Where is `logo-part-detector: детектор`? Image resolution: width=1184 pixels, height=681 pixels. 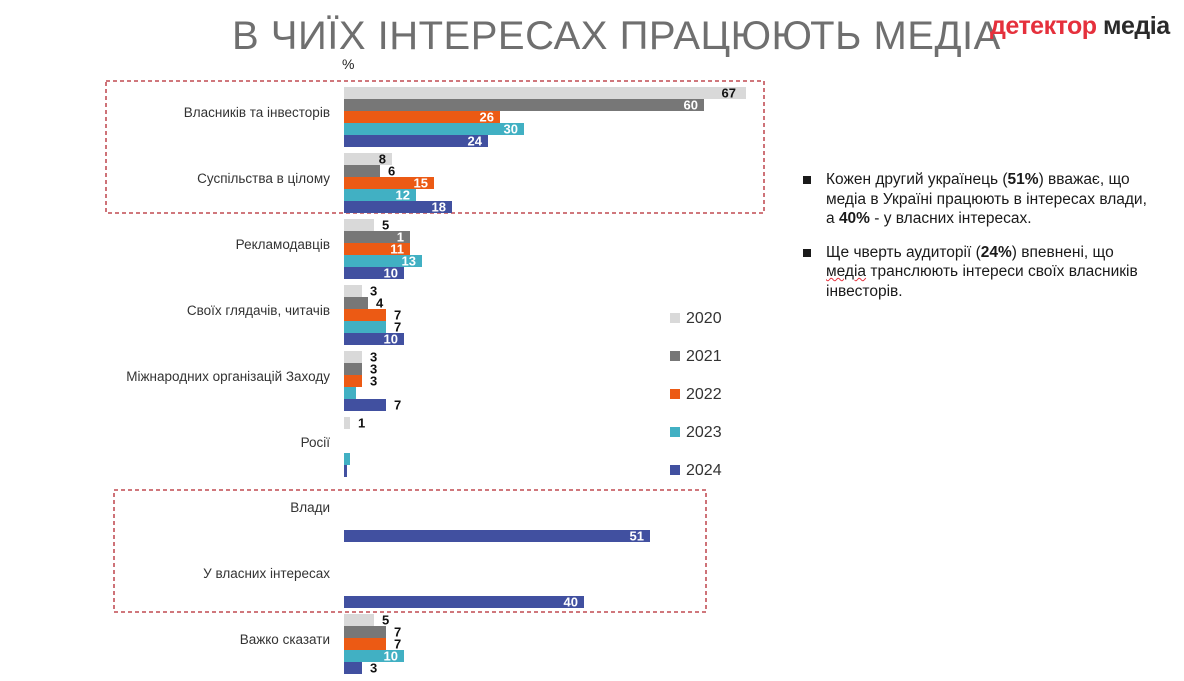 logo-part-detector: детектор is located at coordinates (1043, 26).